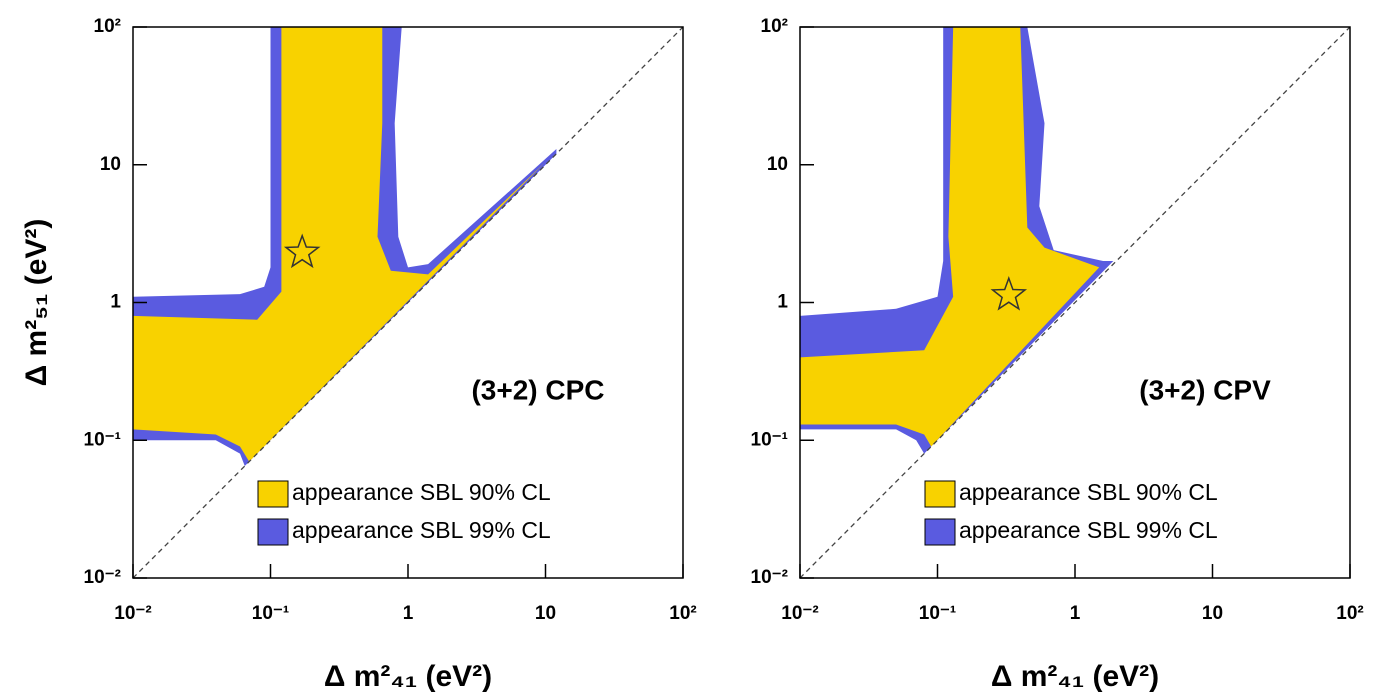 This screenshot has height=700, width=1382. Describe the element at coordinates (537, 389) in the screenshot. I see `annotation: (3+2) CPC` at that location.